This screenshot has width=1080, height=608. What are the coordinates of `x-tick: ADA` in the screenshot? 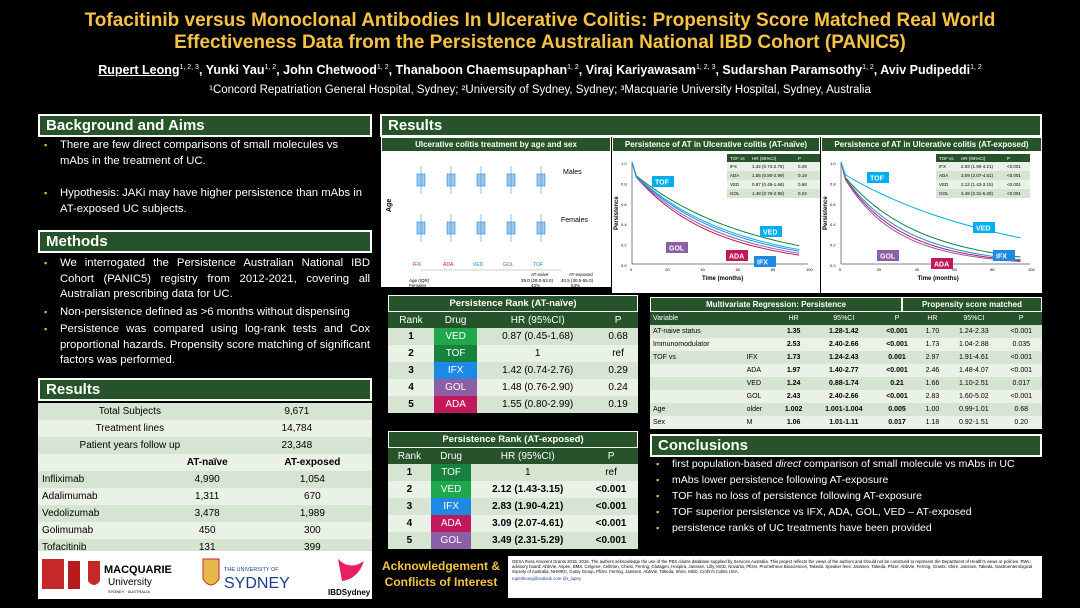 It's located at (448, 265).